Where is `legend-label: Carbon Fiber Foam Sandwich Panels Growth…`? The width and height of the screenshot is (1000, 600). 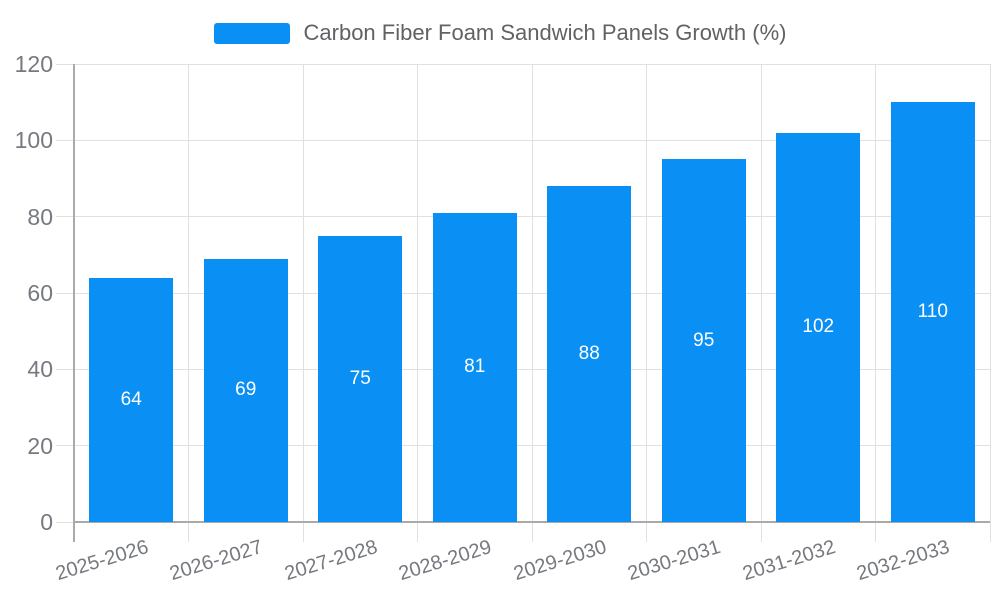
legend-label: Carbon Fiber Foam Sandwich Panels Growth… is located at coordinates (545, 32).